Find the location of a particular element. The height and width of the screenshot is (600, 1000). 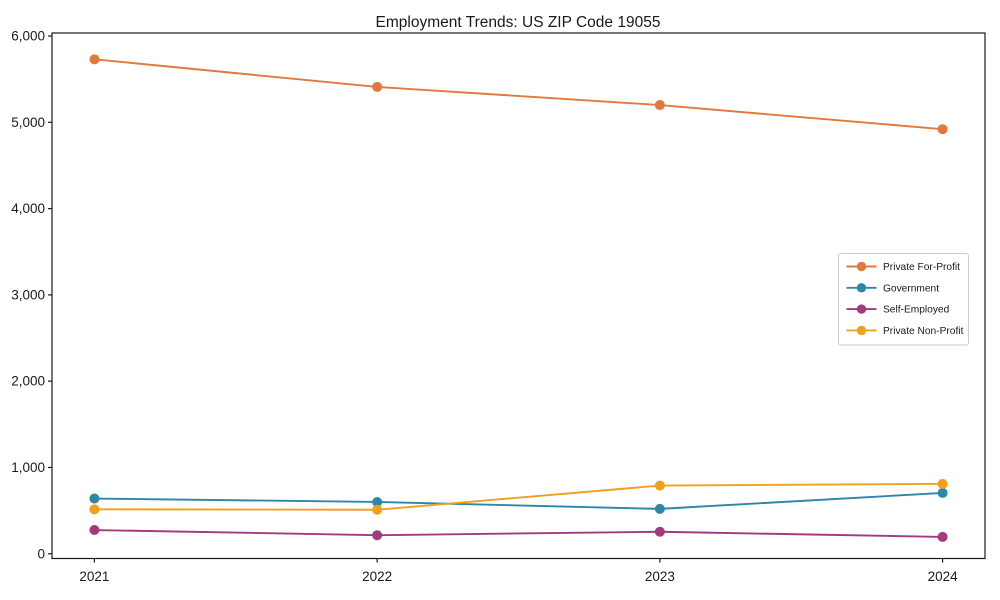

data-point-government-2022 is located at coordinates (377, 501).